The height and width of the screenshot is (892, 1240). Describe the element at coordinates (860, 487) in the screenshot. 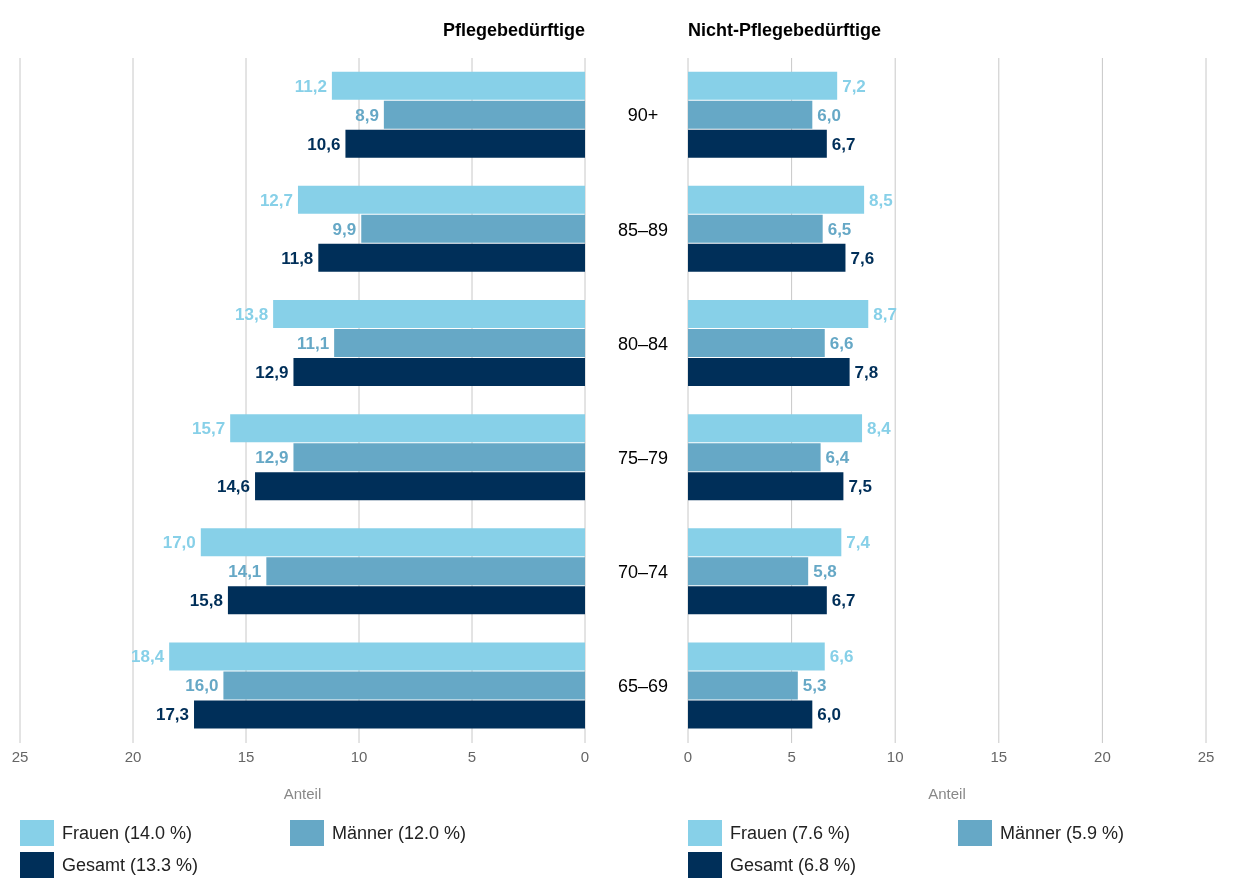

I see `data-label: 7,5` at that location.